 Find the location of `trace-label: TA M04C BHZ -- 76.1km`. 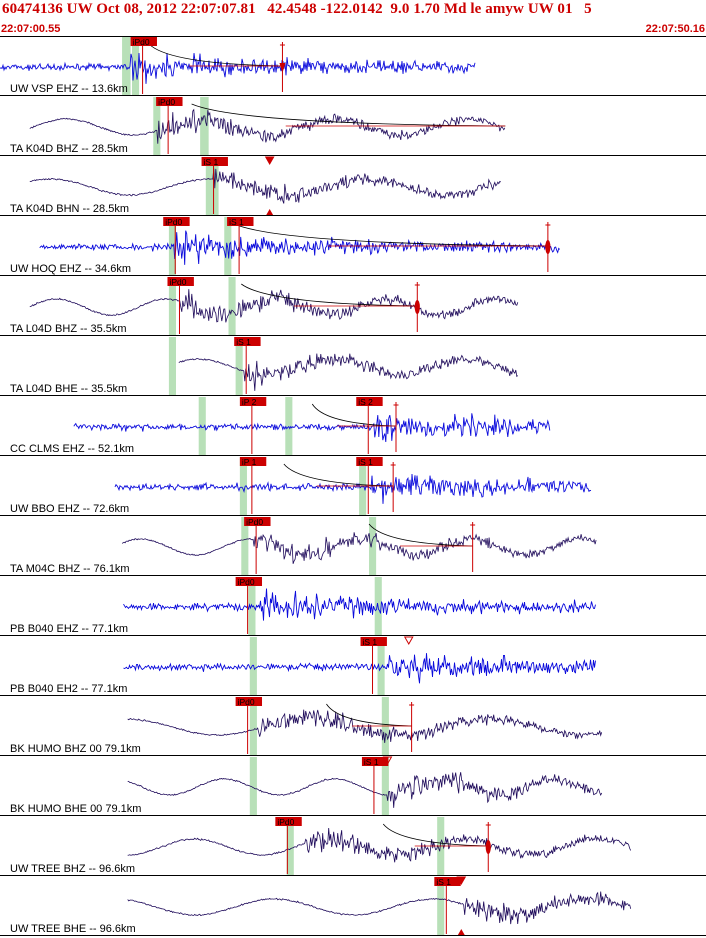

trace-label: TA M04C BHZ -- 76.1km is located at coordinates (70, 569).